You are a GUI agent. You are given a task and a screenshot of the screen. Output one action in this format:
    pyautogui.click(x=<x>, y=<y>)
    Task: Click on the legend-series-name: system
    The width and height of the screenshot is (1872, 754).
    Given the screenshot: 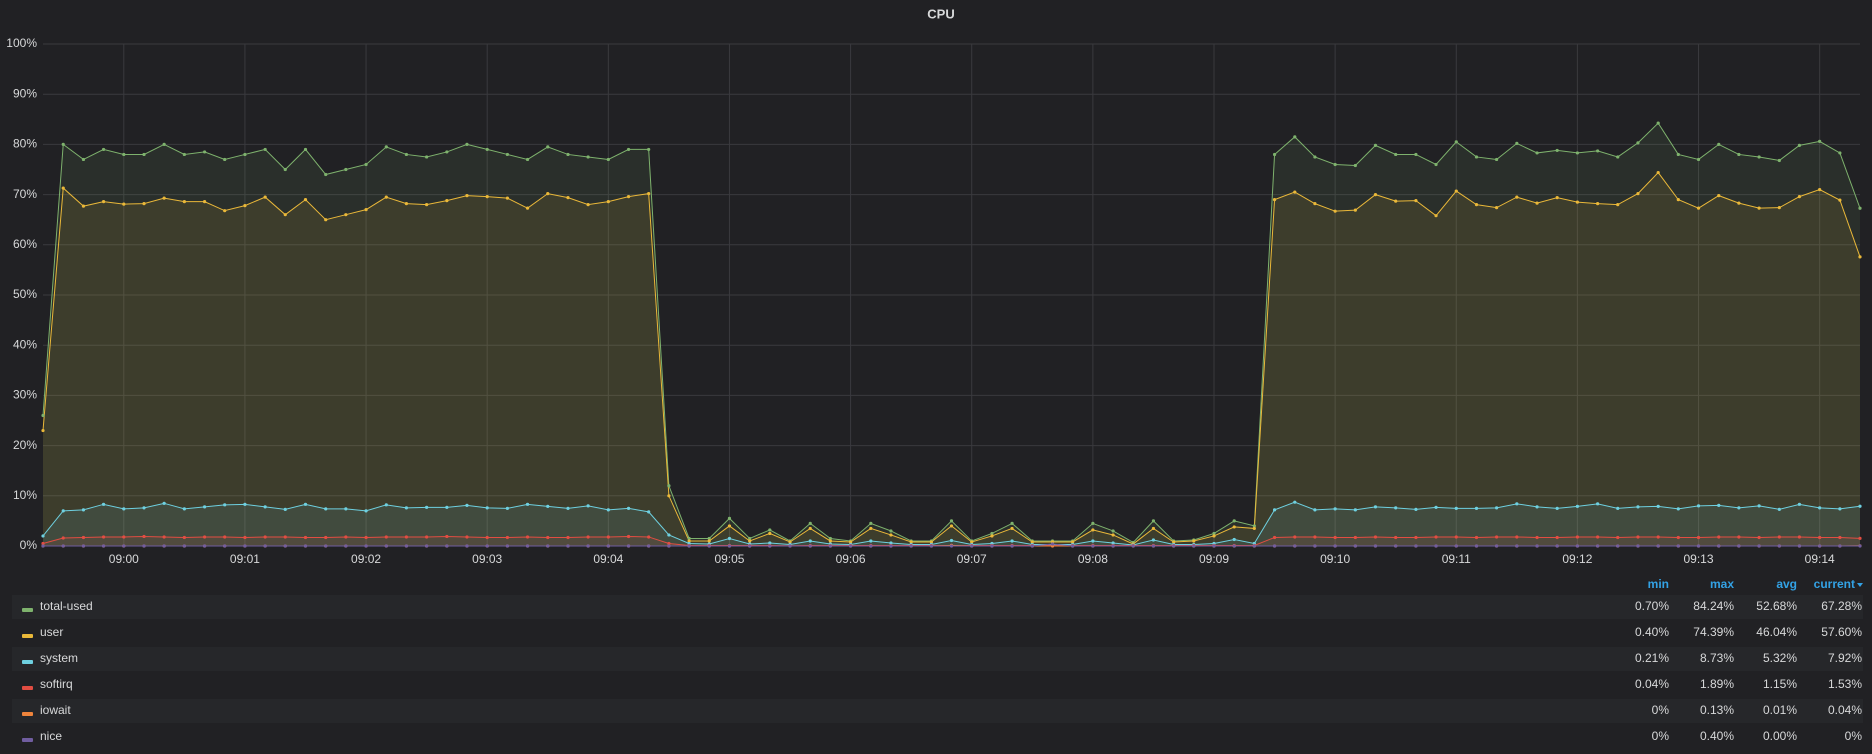 What is the action you would take?
    pyautogui.click(x=59, y=658)
    